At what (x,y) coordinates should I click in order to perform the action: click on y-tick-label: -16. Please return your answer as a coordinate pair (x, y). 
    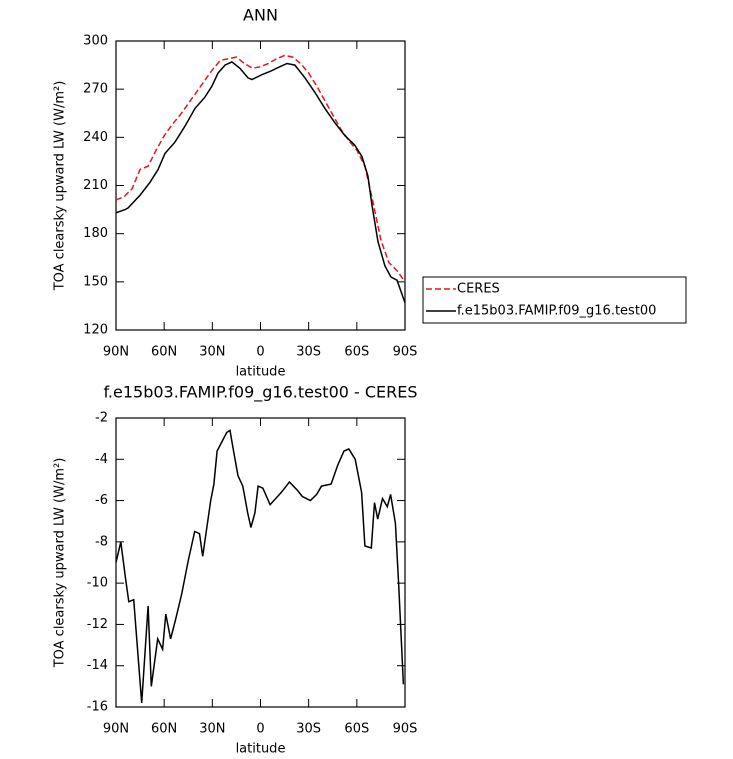
    Looking at the image, I should click on (97, 707).